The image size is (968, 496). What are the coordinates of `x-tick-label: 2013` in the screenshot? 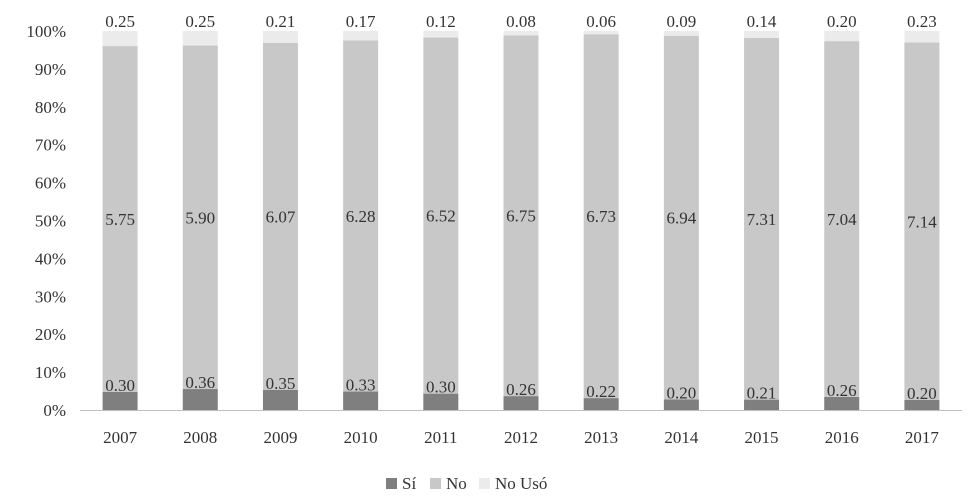 It's located at (601, 437).